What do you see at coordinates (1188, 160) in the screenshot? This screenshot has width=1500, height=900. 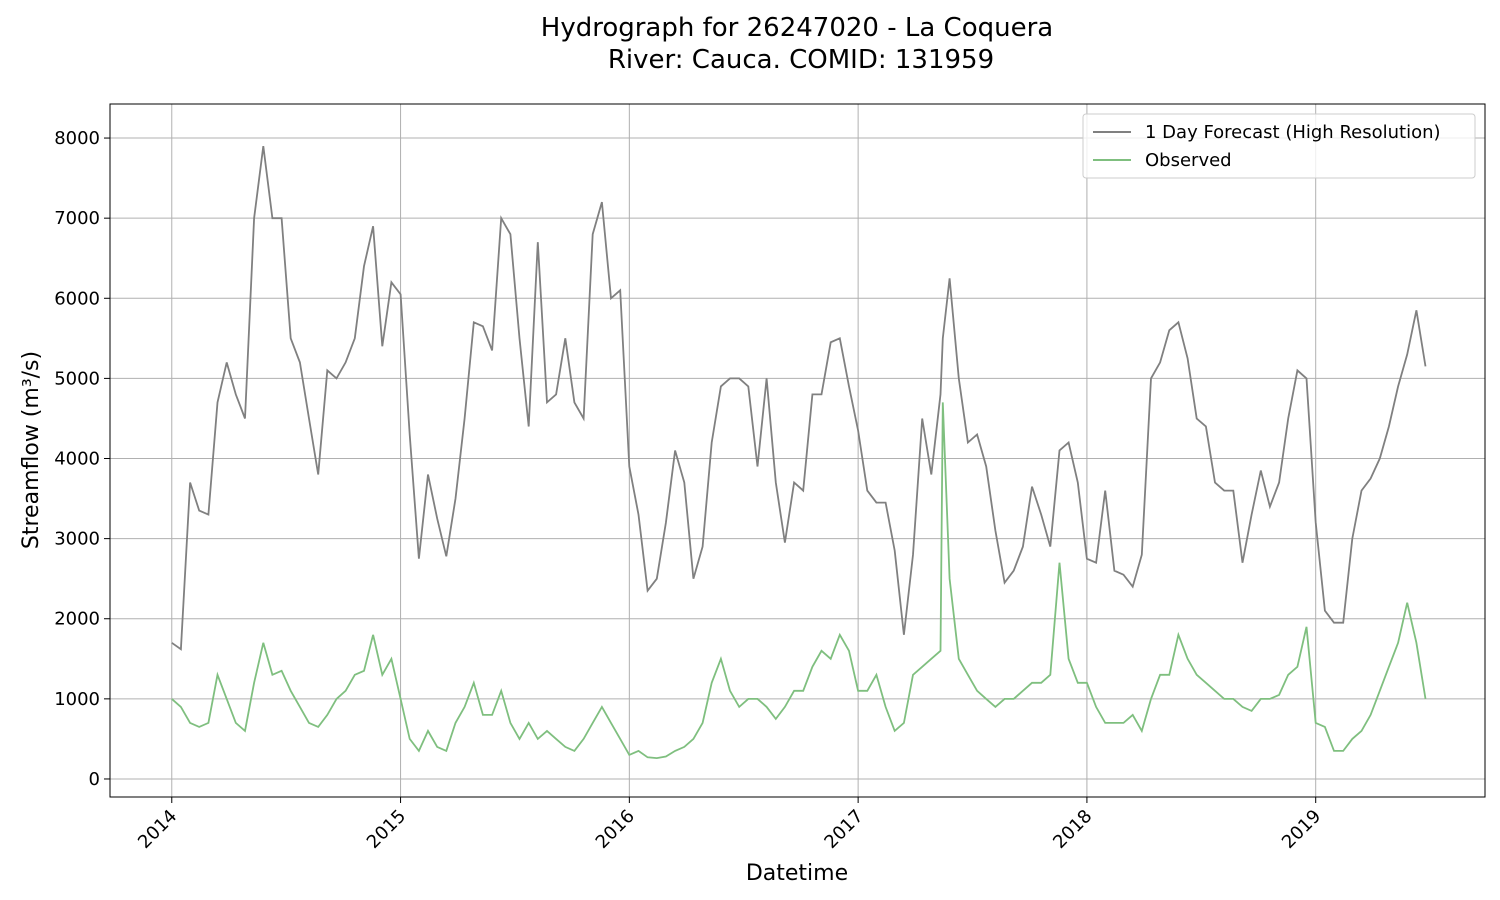 I see `legend-label: Observed` at bounding box center [1188, 160].